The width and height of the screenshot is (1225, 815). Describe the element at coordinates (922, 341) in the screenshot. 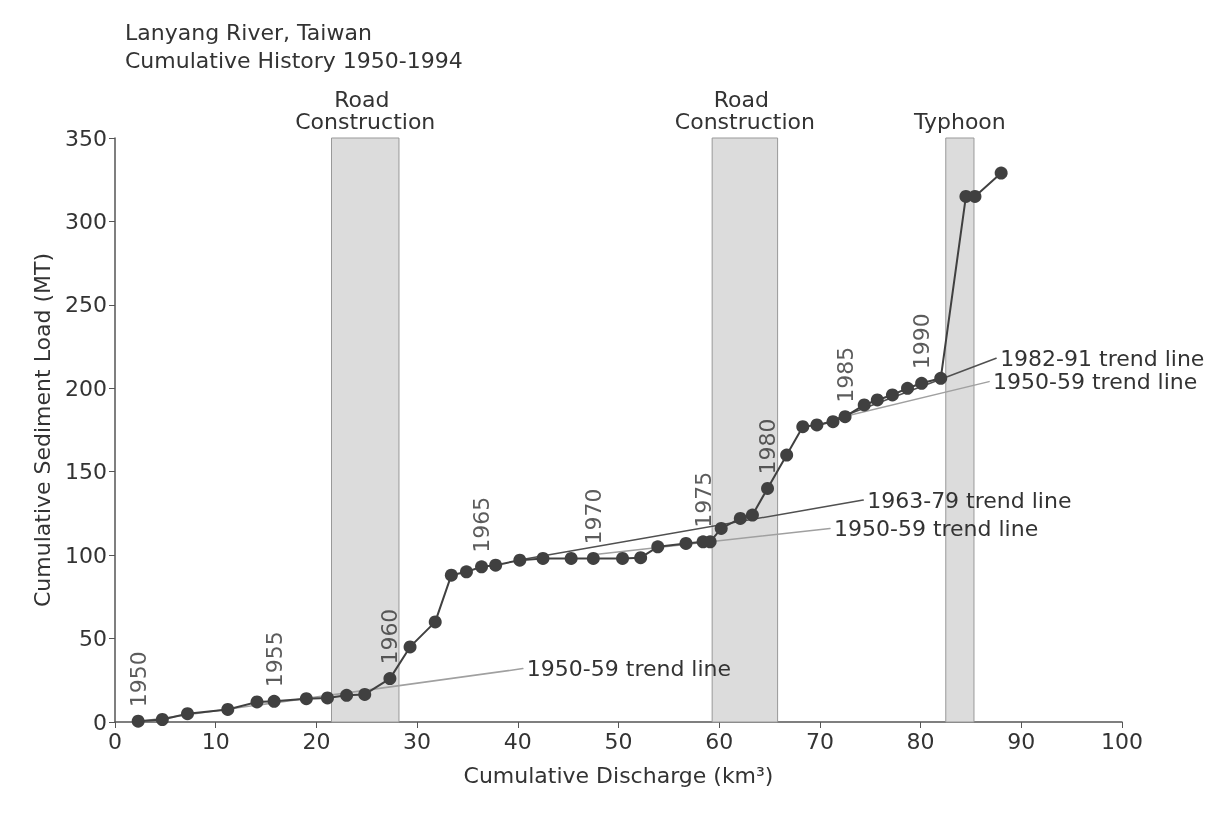

I see `annotation: 1990` at that location.